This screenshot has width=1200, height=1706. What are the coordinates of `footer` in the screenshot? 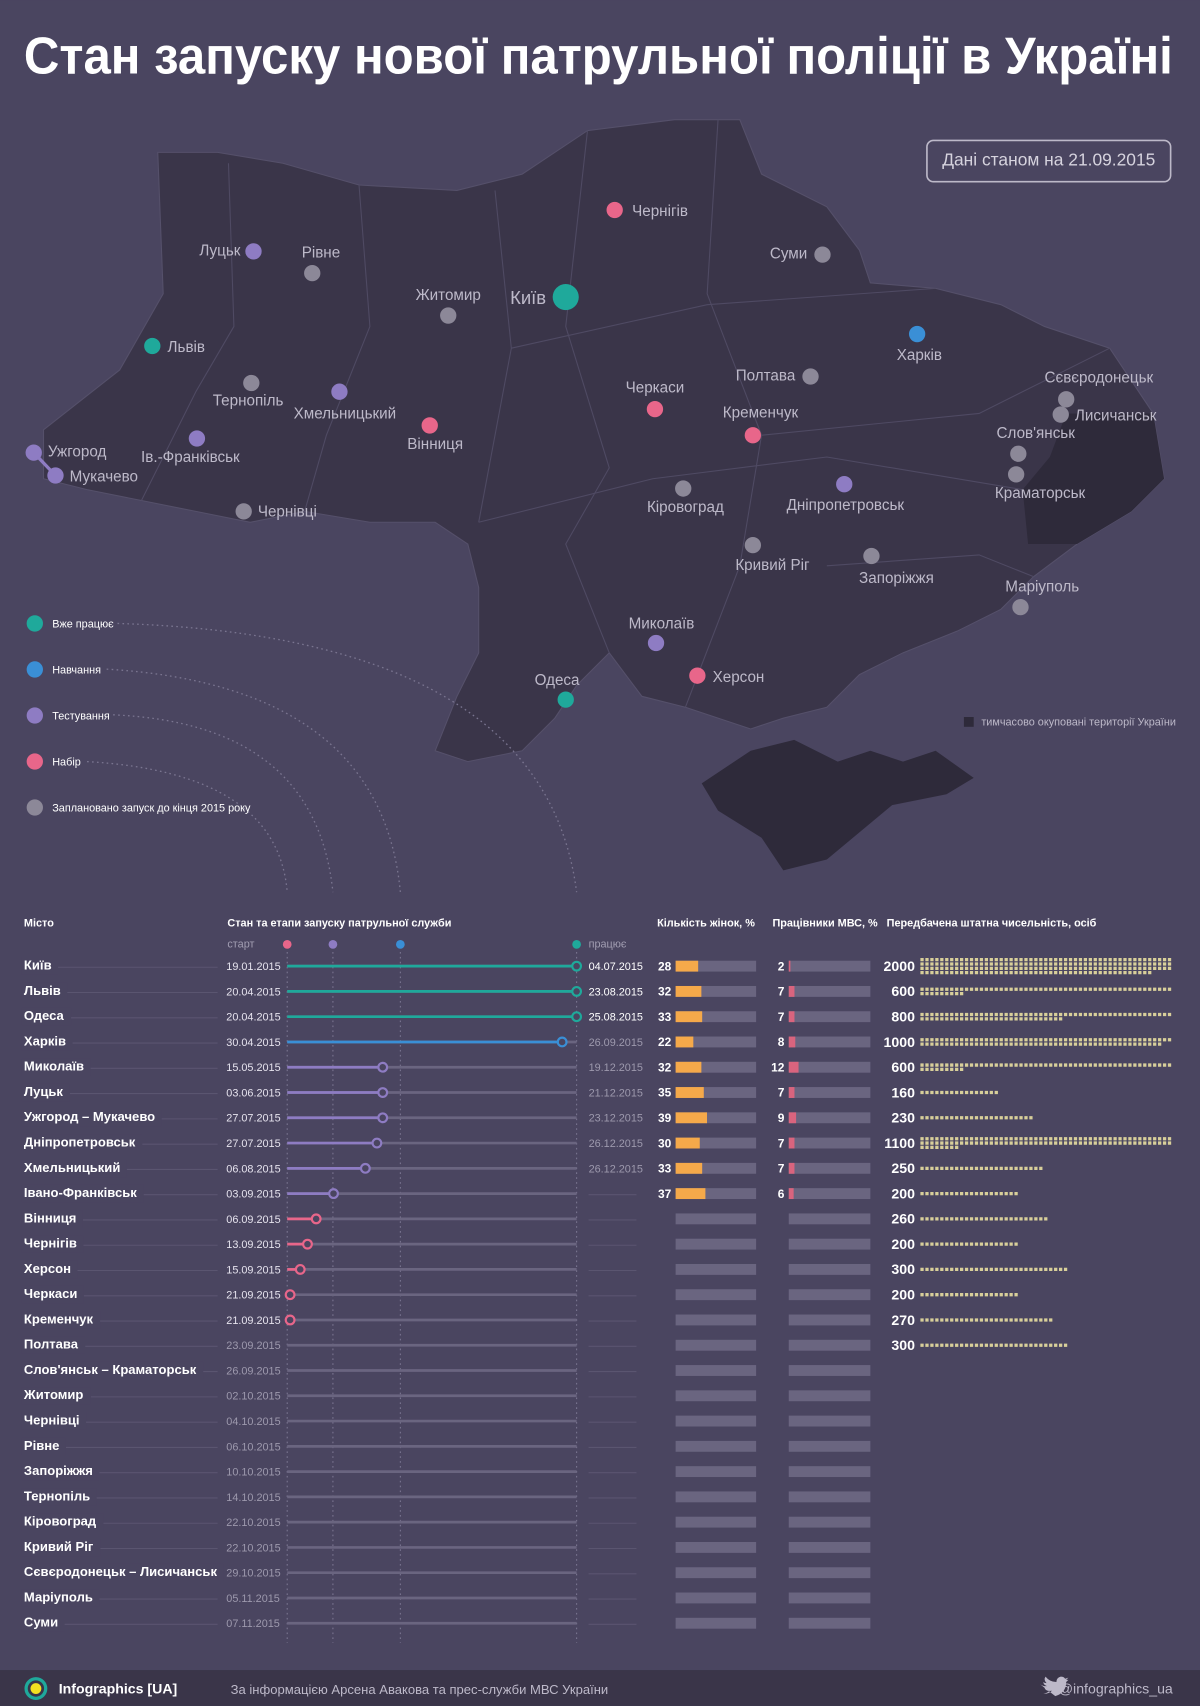 It's located at (600, 1688).